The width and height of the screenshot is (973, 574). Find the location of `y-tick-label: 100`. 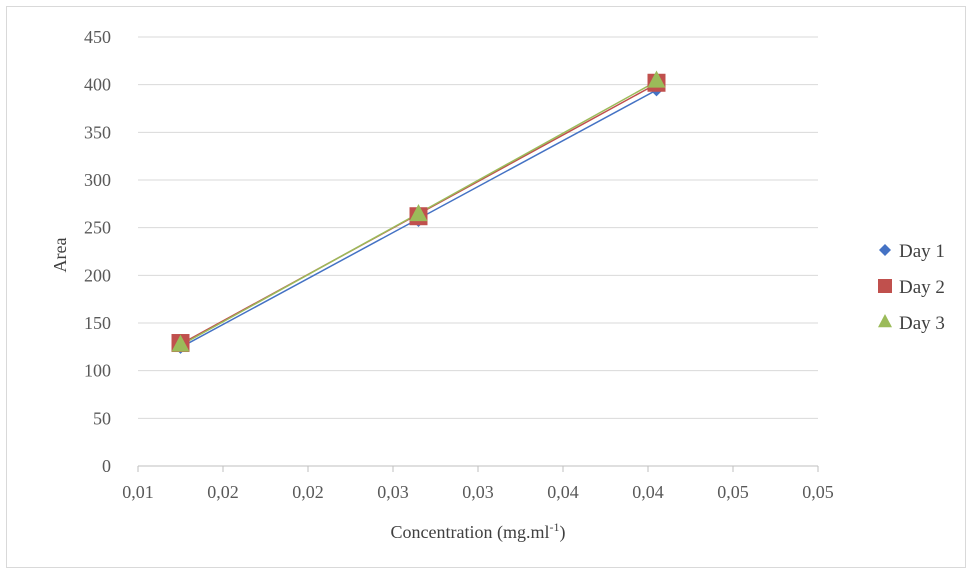

y-tick-label: 100 is located at coordinates (97, 371).